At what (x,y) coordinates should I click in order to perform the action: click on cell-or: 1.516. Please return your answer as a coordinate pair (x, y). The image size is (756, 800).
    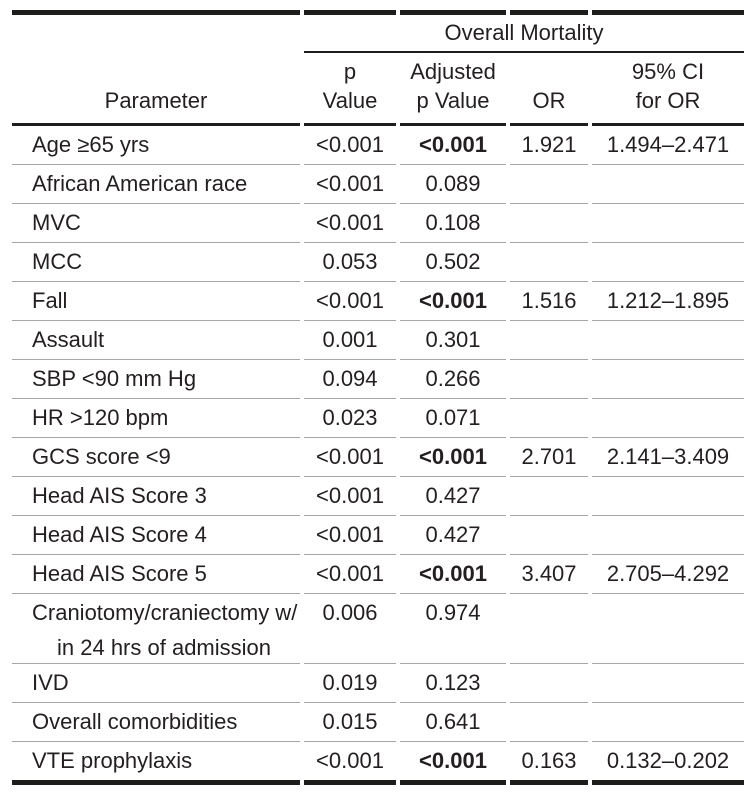
    Looking at the image, I should click on (549, 301).